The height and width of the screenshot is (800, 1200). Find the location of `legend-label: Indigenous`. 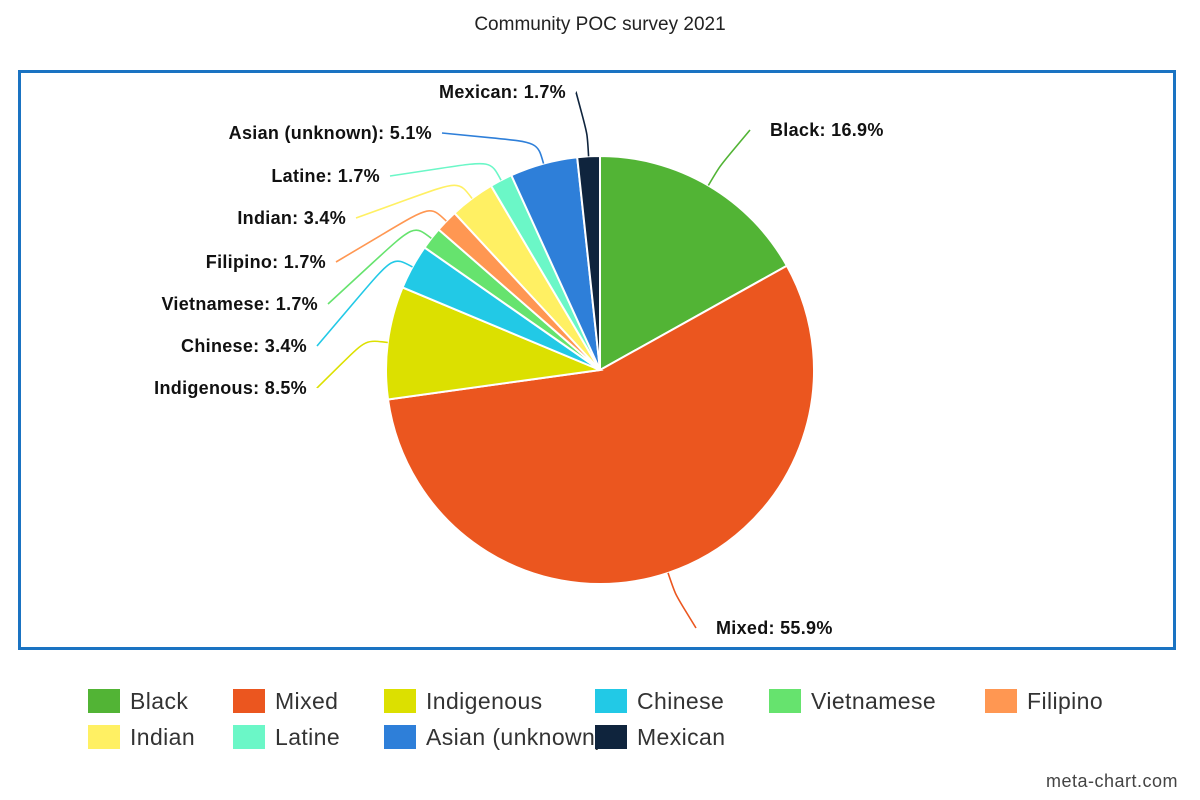

legend-label: Indigenous is located at coordinates (484, 700).